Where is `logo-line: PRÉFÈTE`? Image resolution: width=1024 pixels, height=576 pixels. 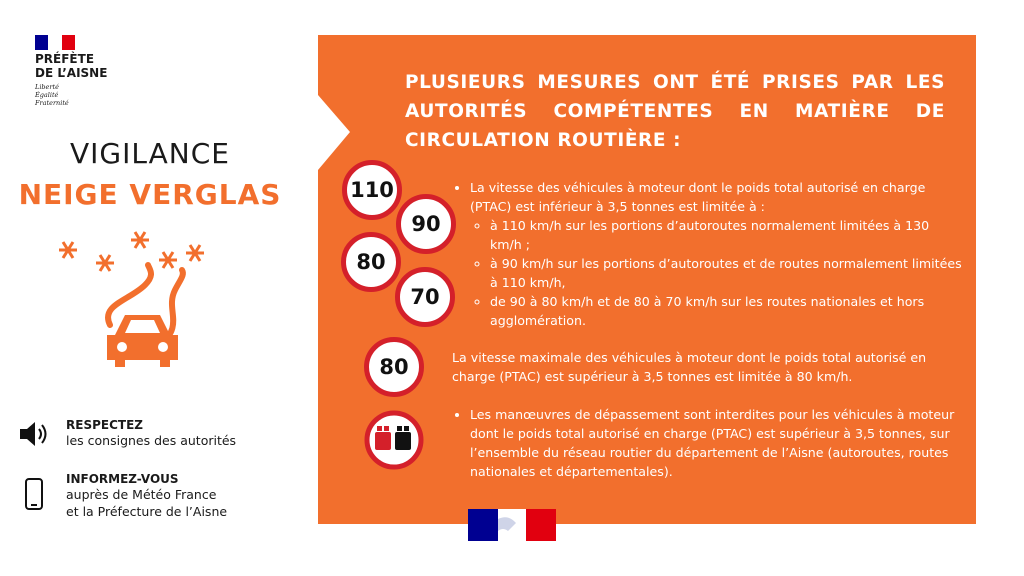
logo-line: PRÉFÈTE is located at coordinates (65, 59).